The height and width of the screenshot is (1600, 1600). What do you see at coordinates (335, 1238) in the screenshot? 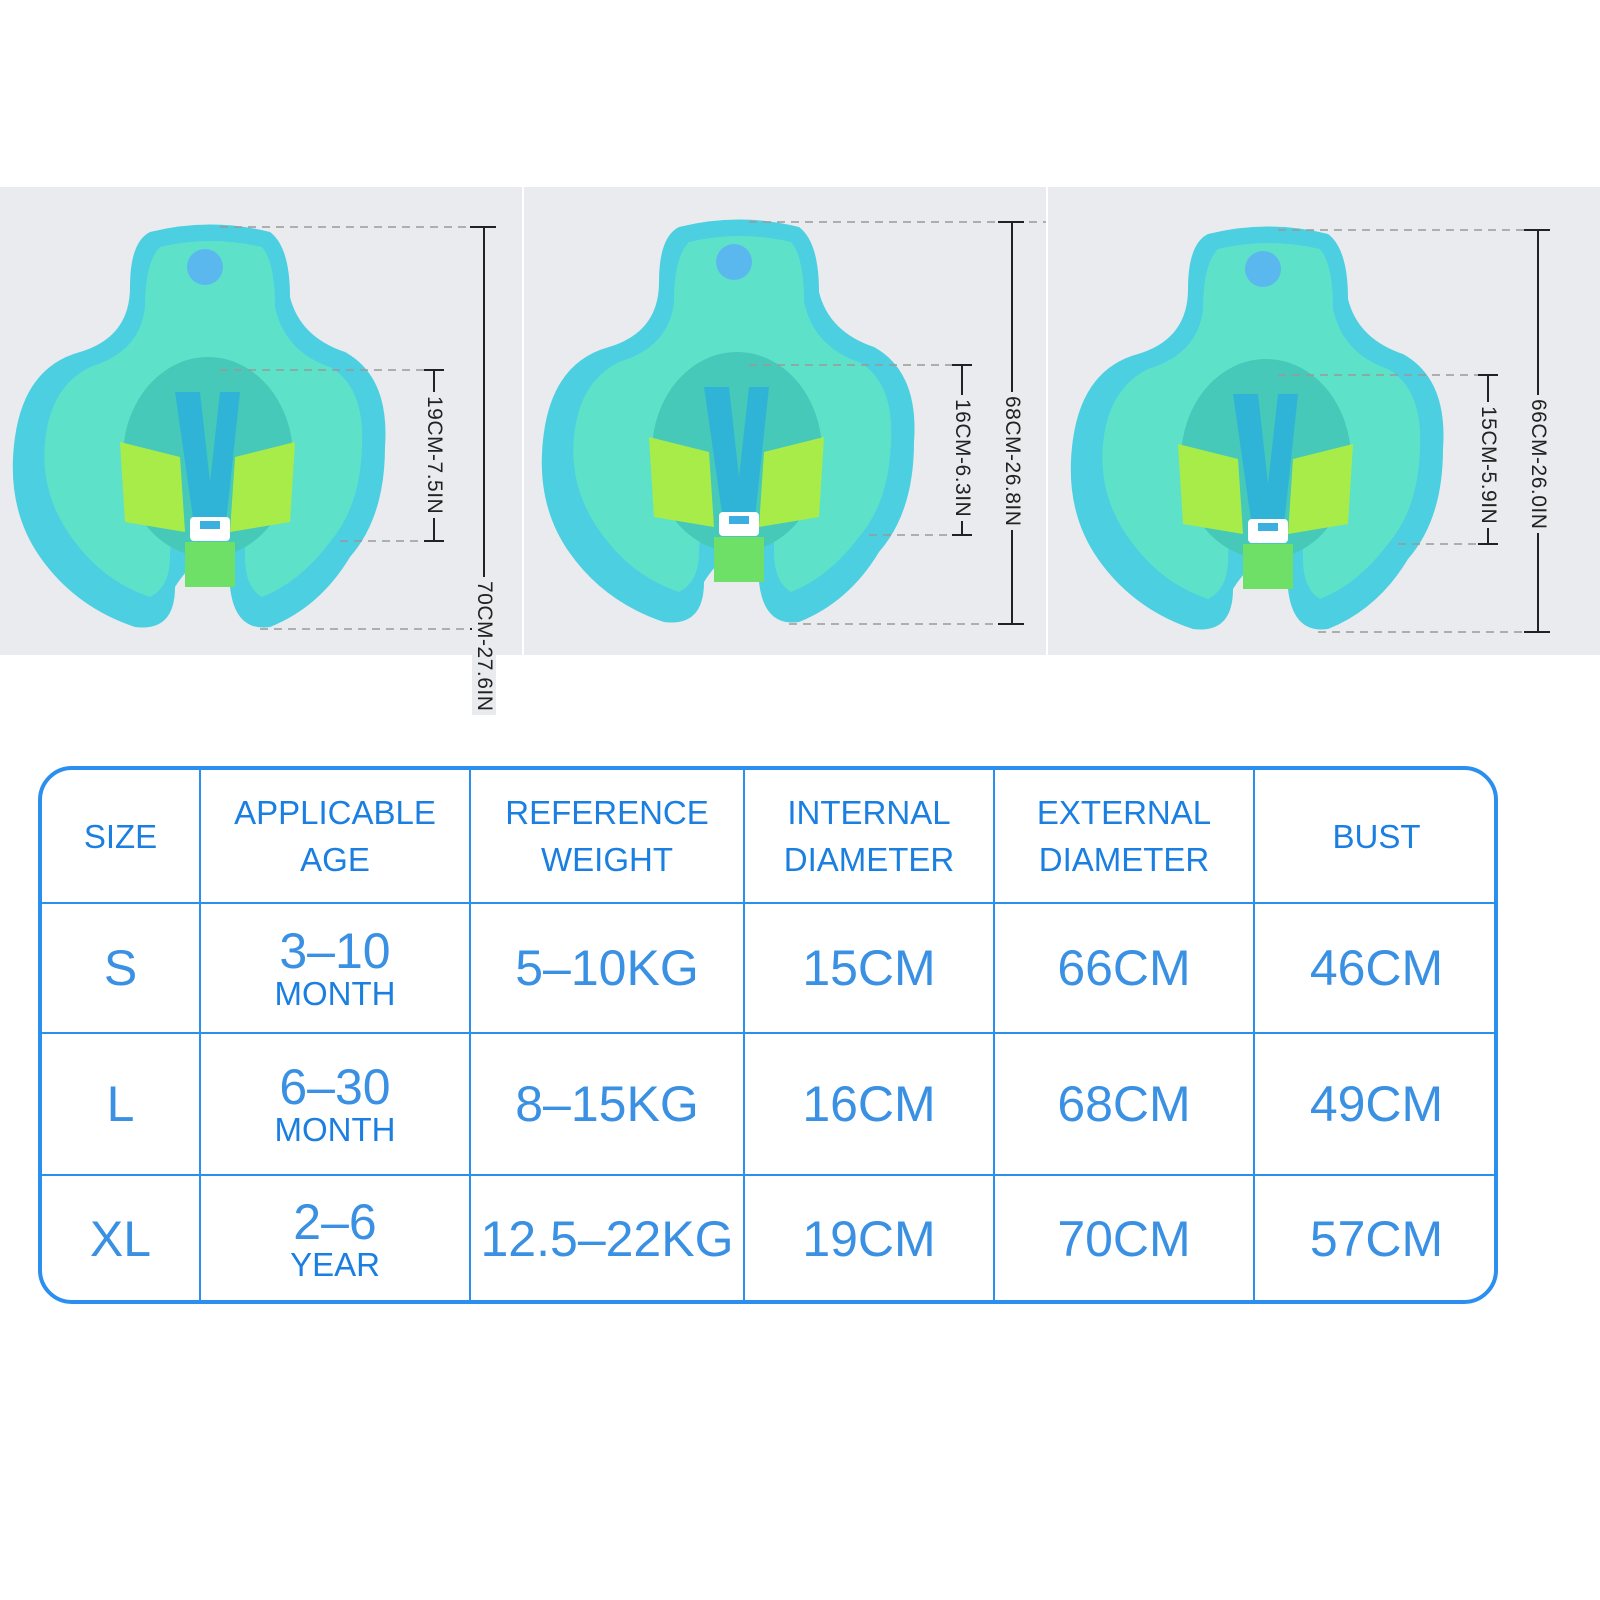
I see `table-cell-age: 2–6 YEAR` at bounding box center [335, 1238].